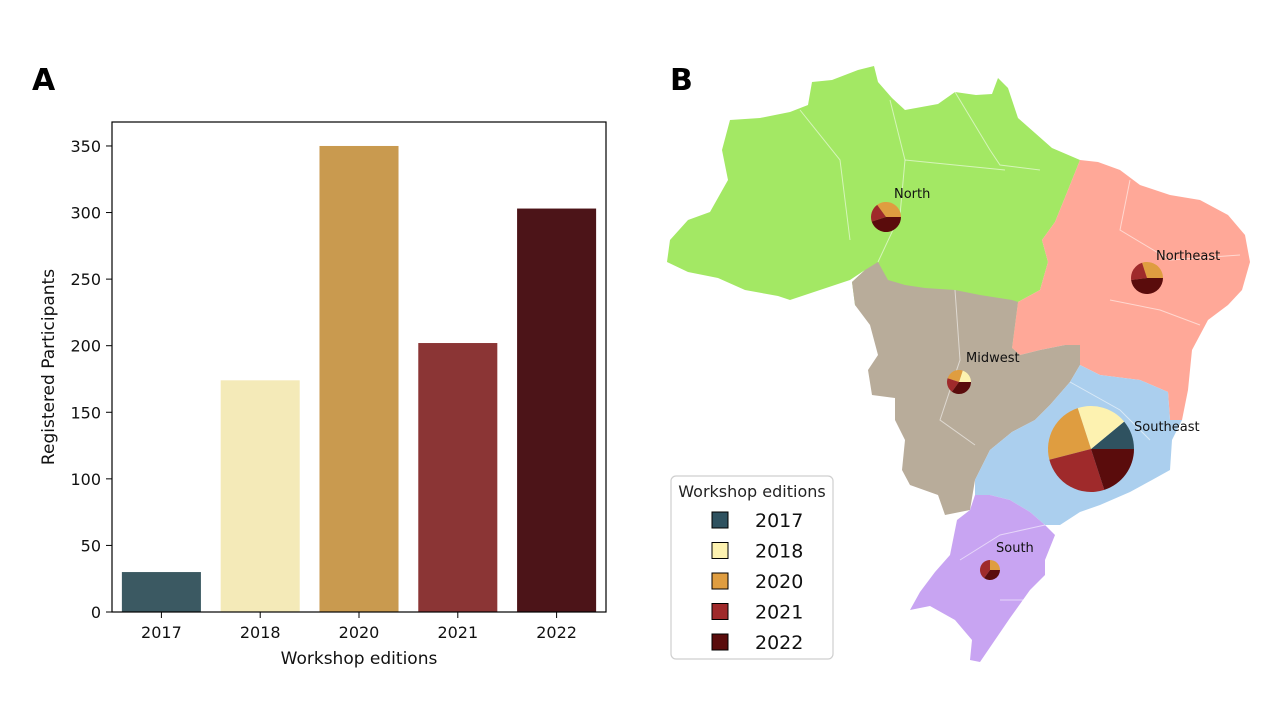  I want to click on bar-2017, so click(161, 592).